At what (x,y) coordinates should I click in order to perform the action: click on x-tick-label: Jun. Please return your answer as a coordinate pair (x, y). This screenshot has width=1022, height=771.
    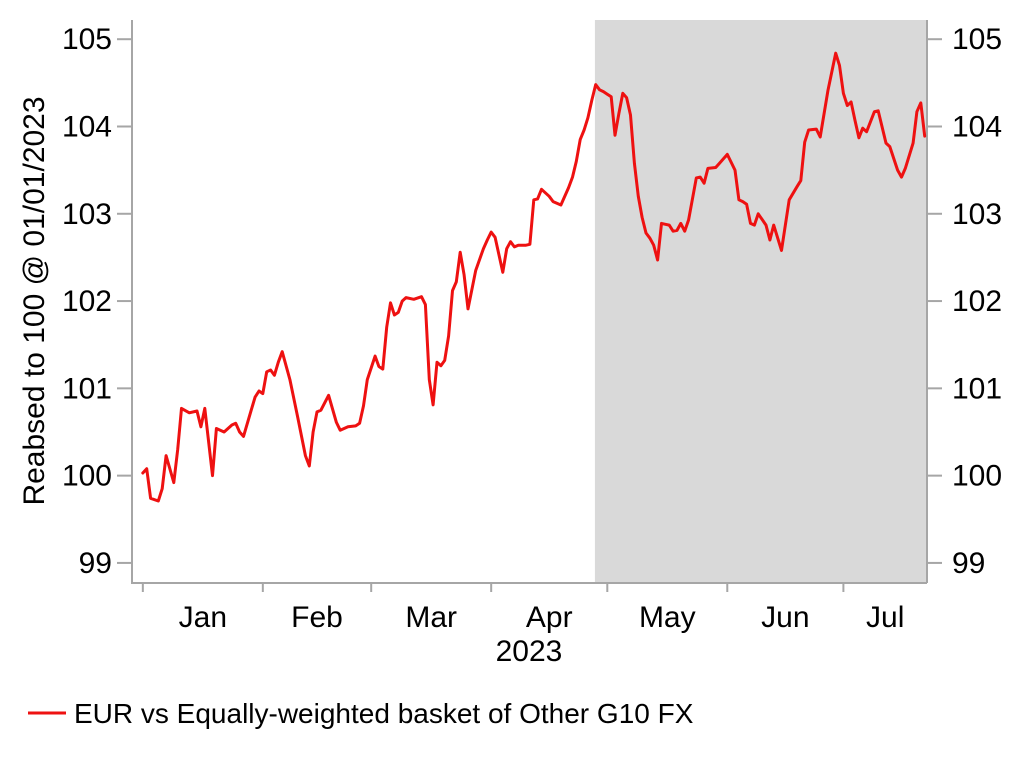
    Looking at the image, I should click on (785, 617).